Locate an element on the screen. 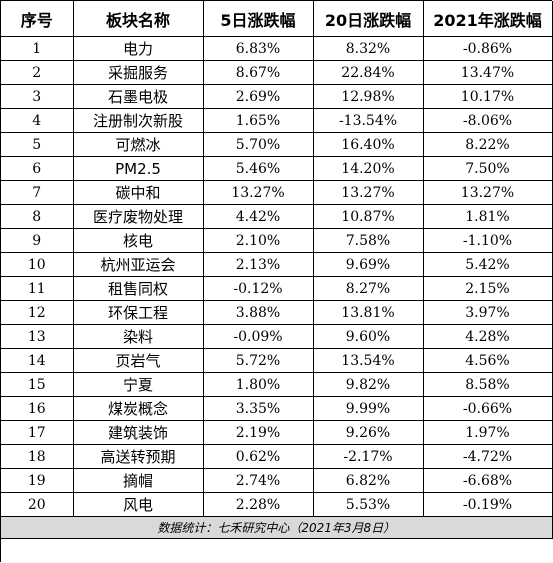  cell-index: 18 is located at coordinates (37, 456).